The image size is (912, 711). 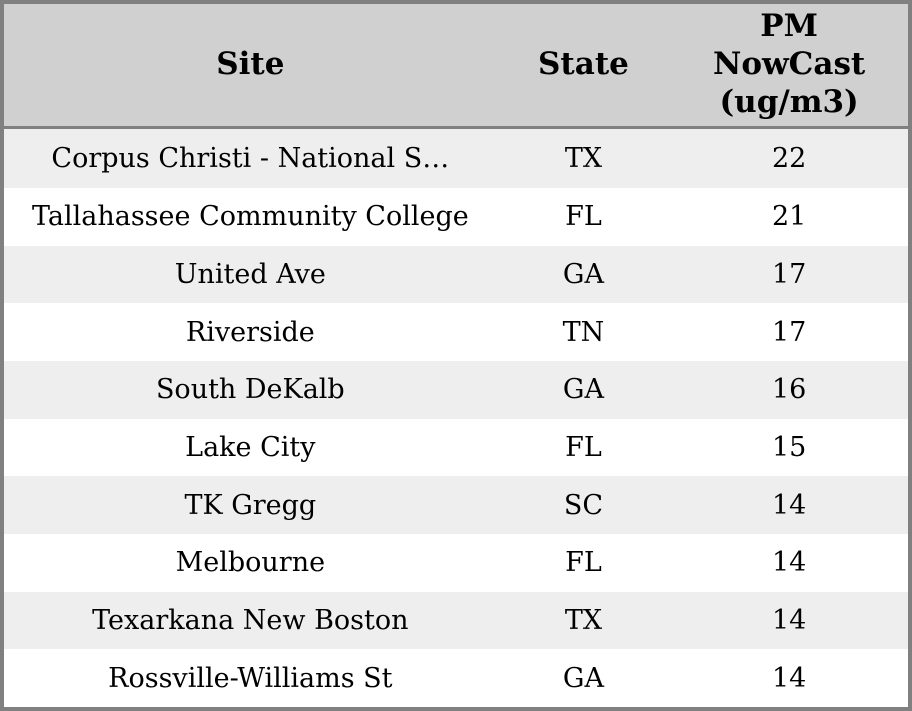 What do you see at coordinates (456, 447) in the screenshot?
I see `table-row: Lake City FL 15` at bounding box center [456, 447].